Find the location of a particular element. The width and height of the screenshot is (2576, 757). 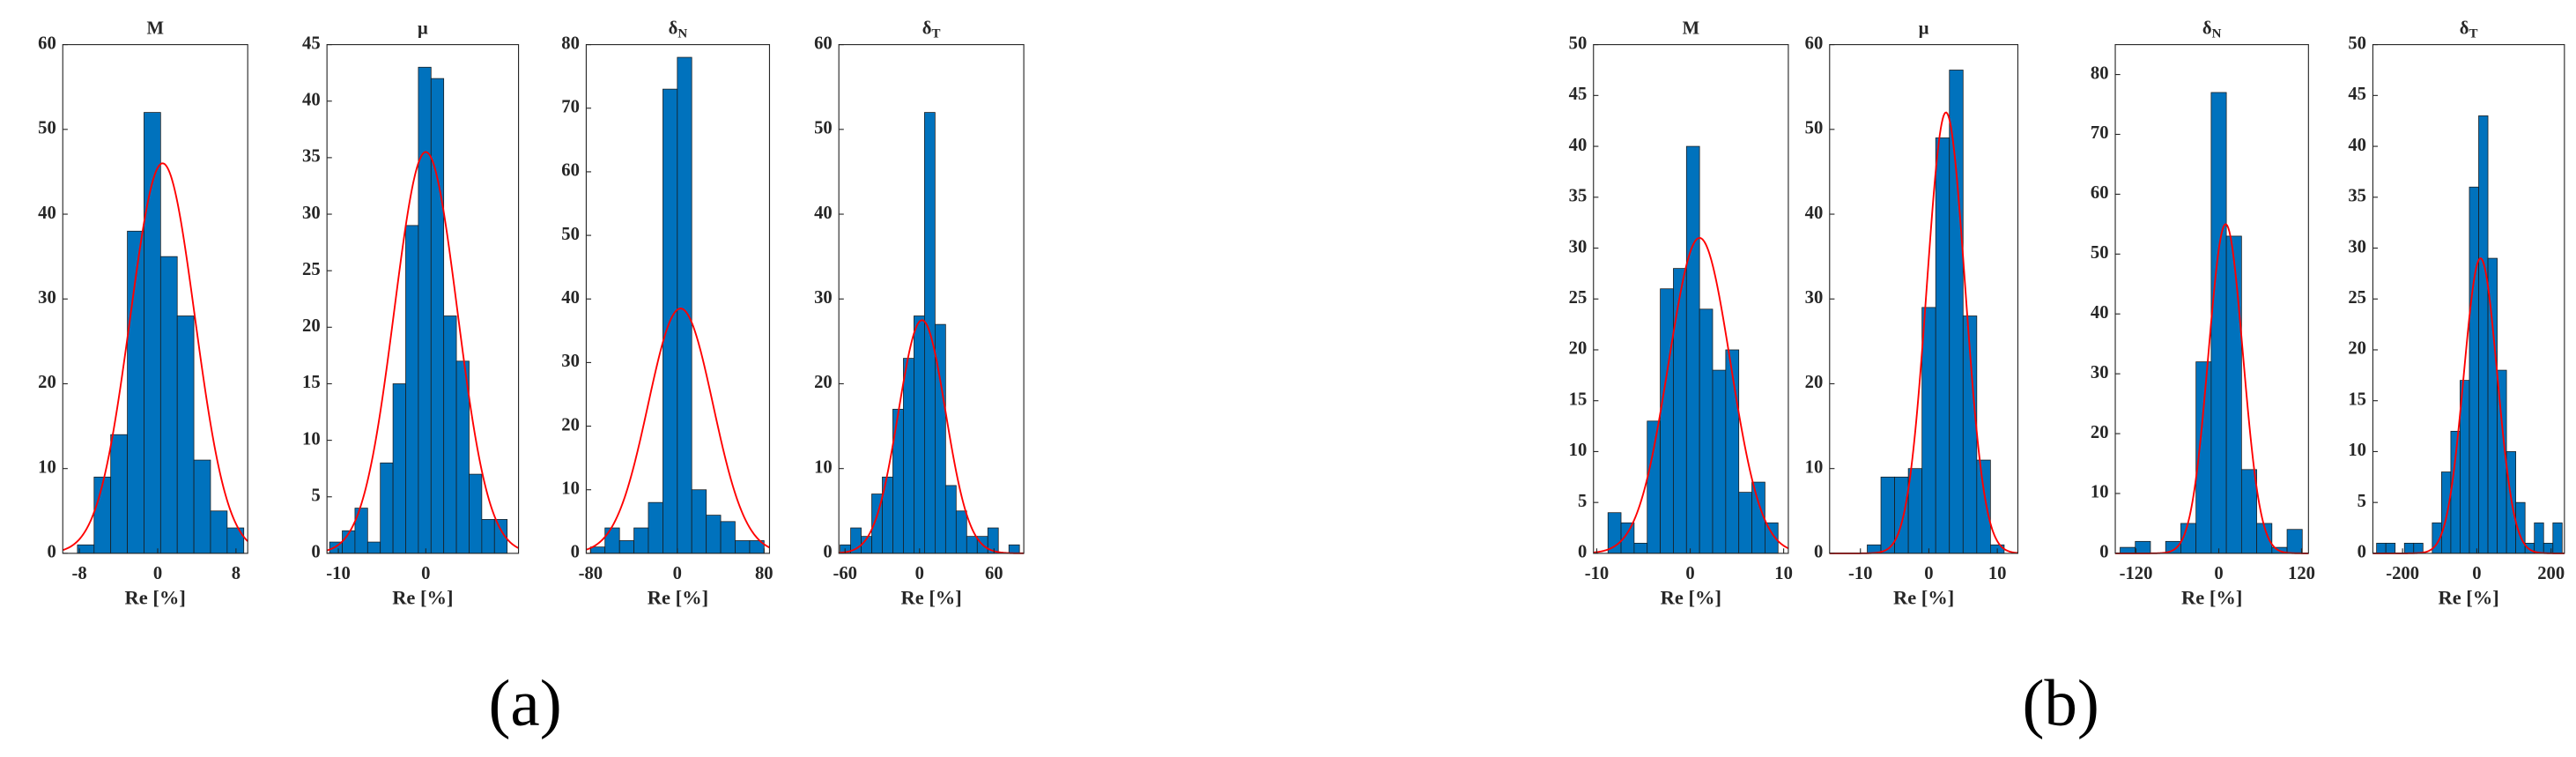

x-tick-label: 120 is located at coordinates (2301, 574).